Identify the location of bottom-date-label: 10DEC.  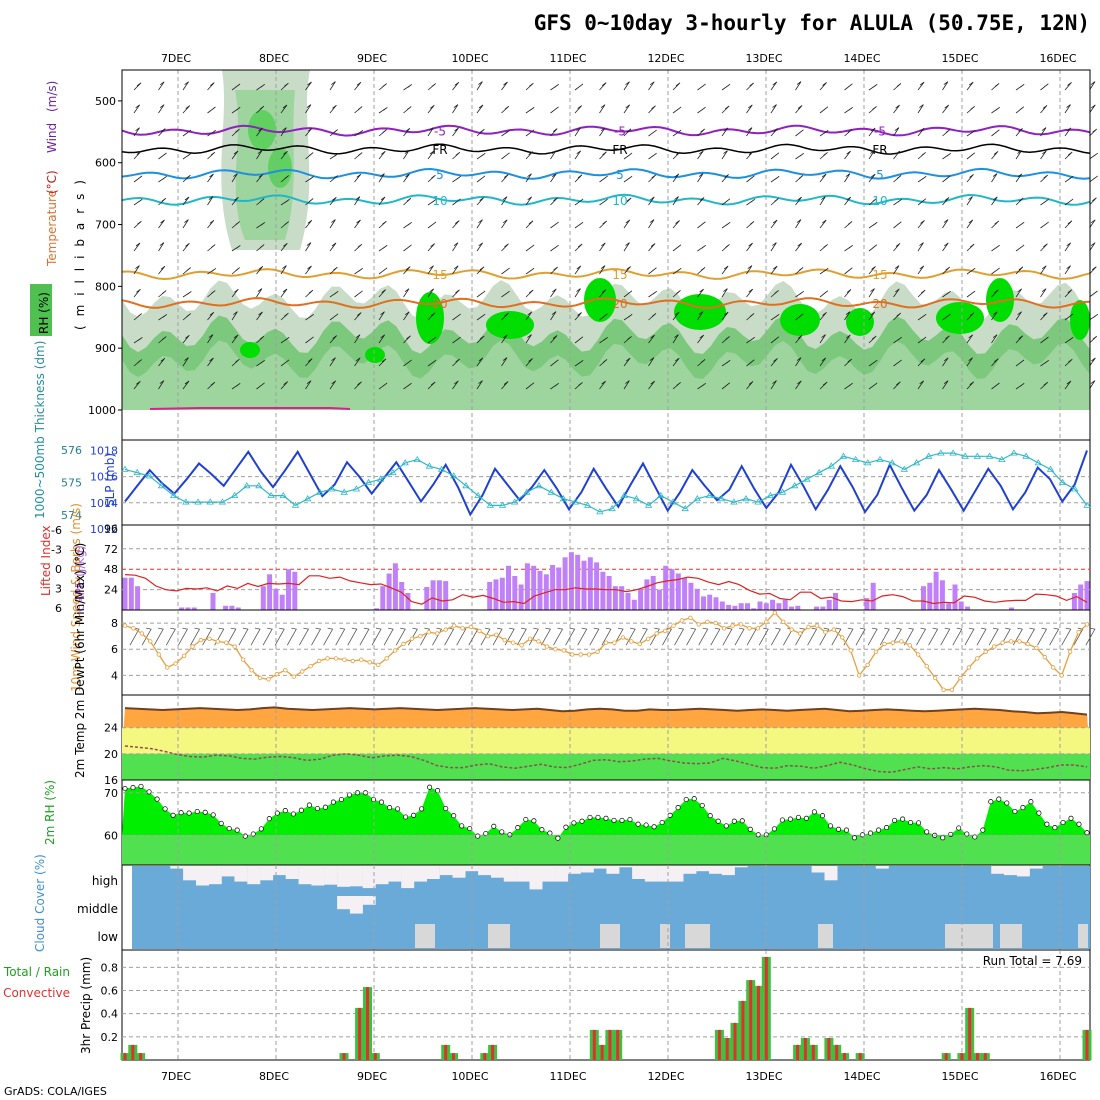
(469, 1076).